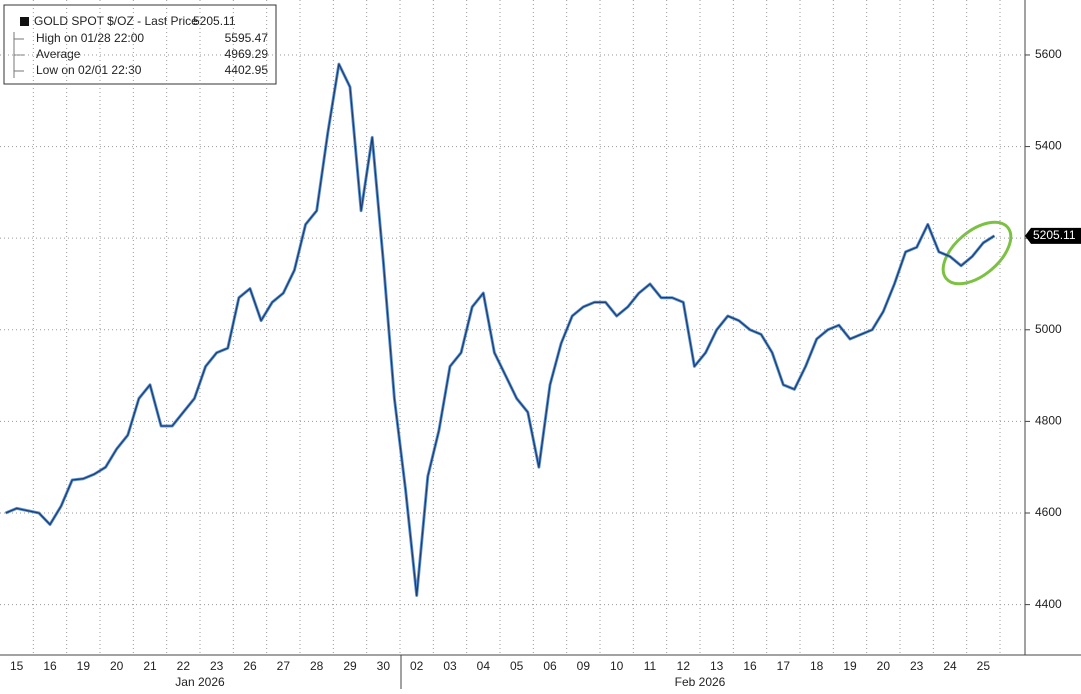  I want to click on x-tick-label: 04, so click(484, 666).